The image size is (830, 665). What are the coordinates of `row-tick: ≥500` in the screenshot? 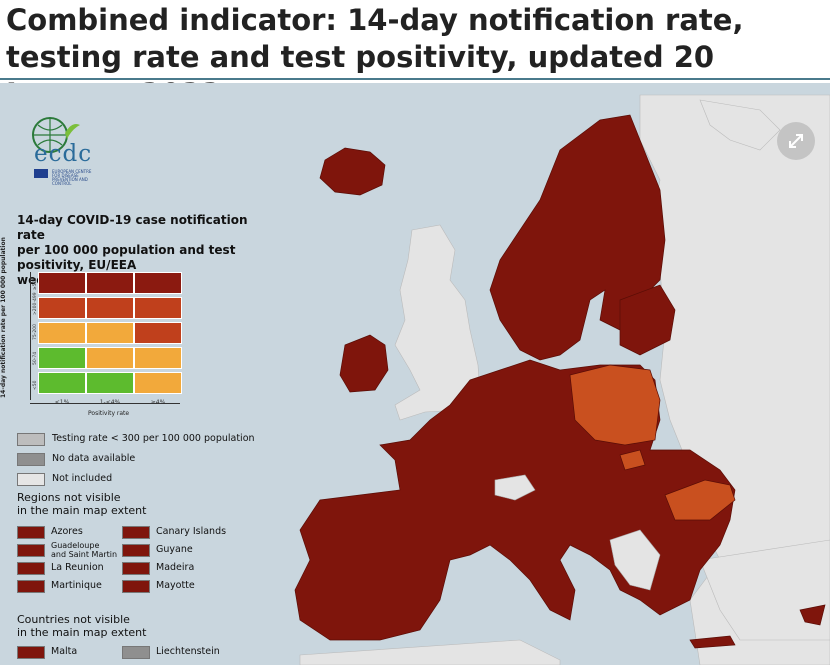 It's located at (35, 283).